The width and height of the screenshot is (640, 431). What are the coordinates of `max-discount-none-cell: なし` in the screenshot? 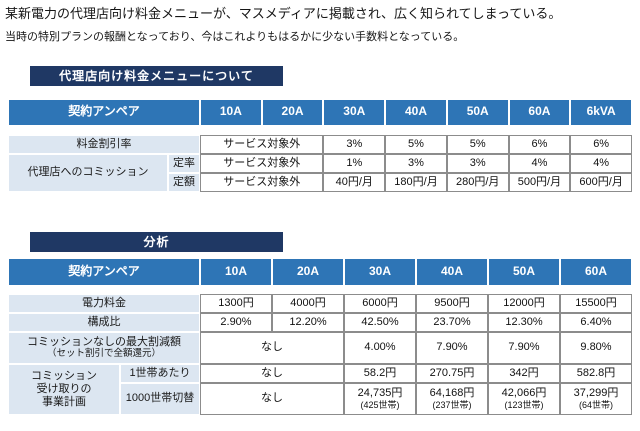 It's located at (272, 347).